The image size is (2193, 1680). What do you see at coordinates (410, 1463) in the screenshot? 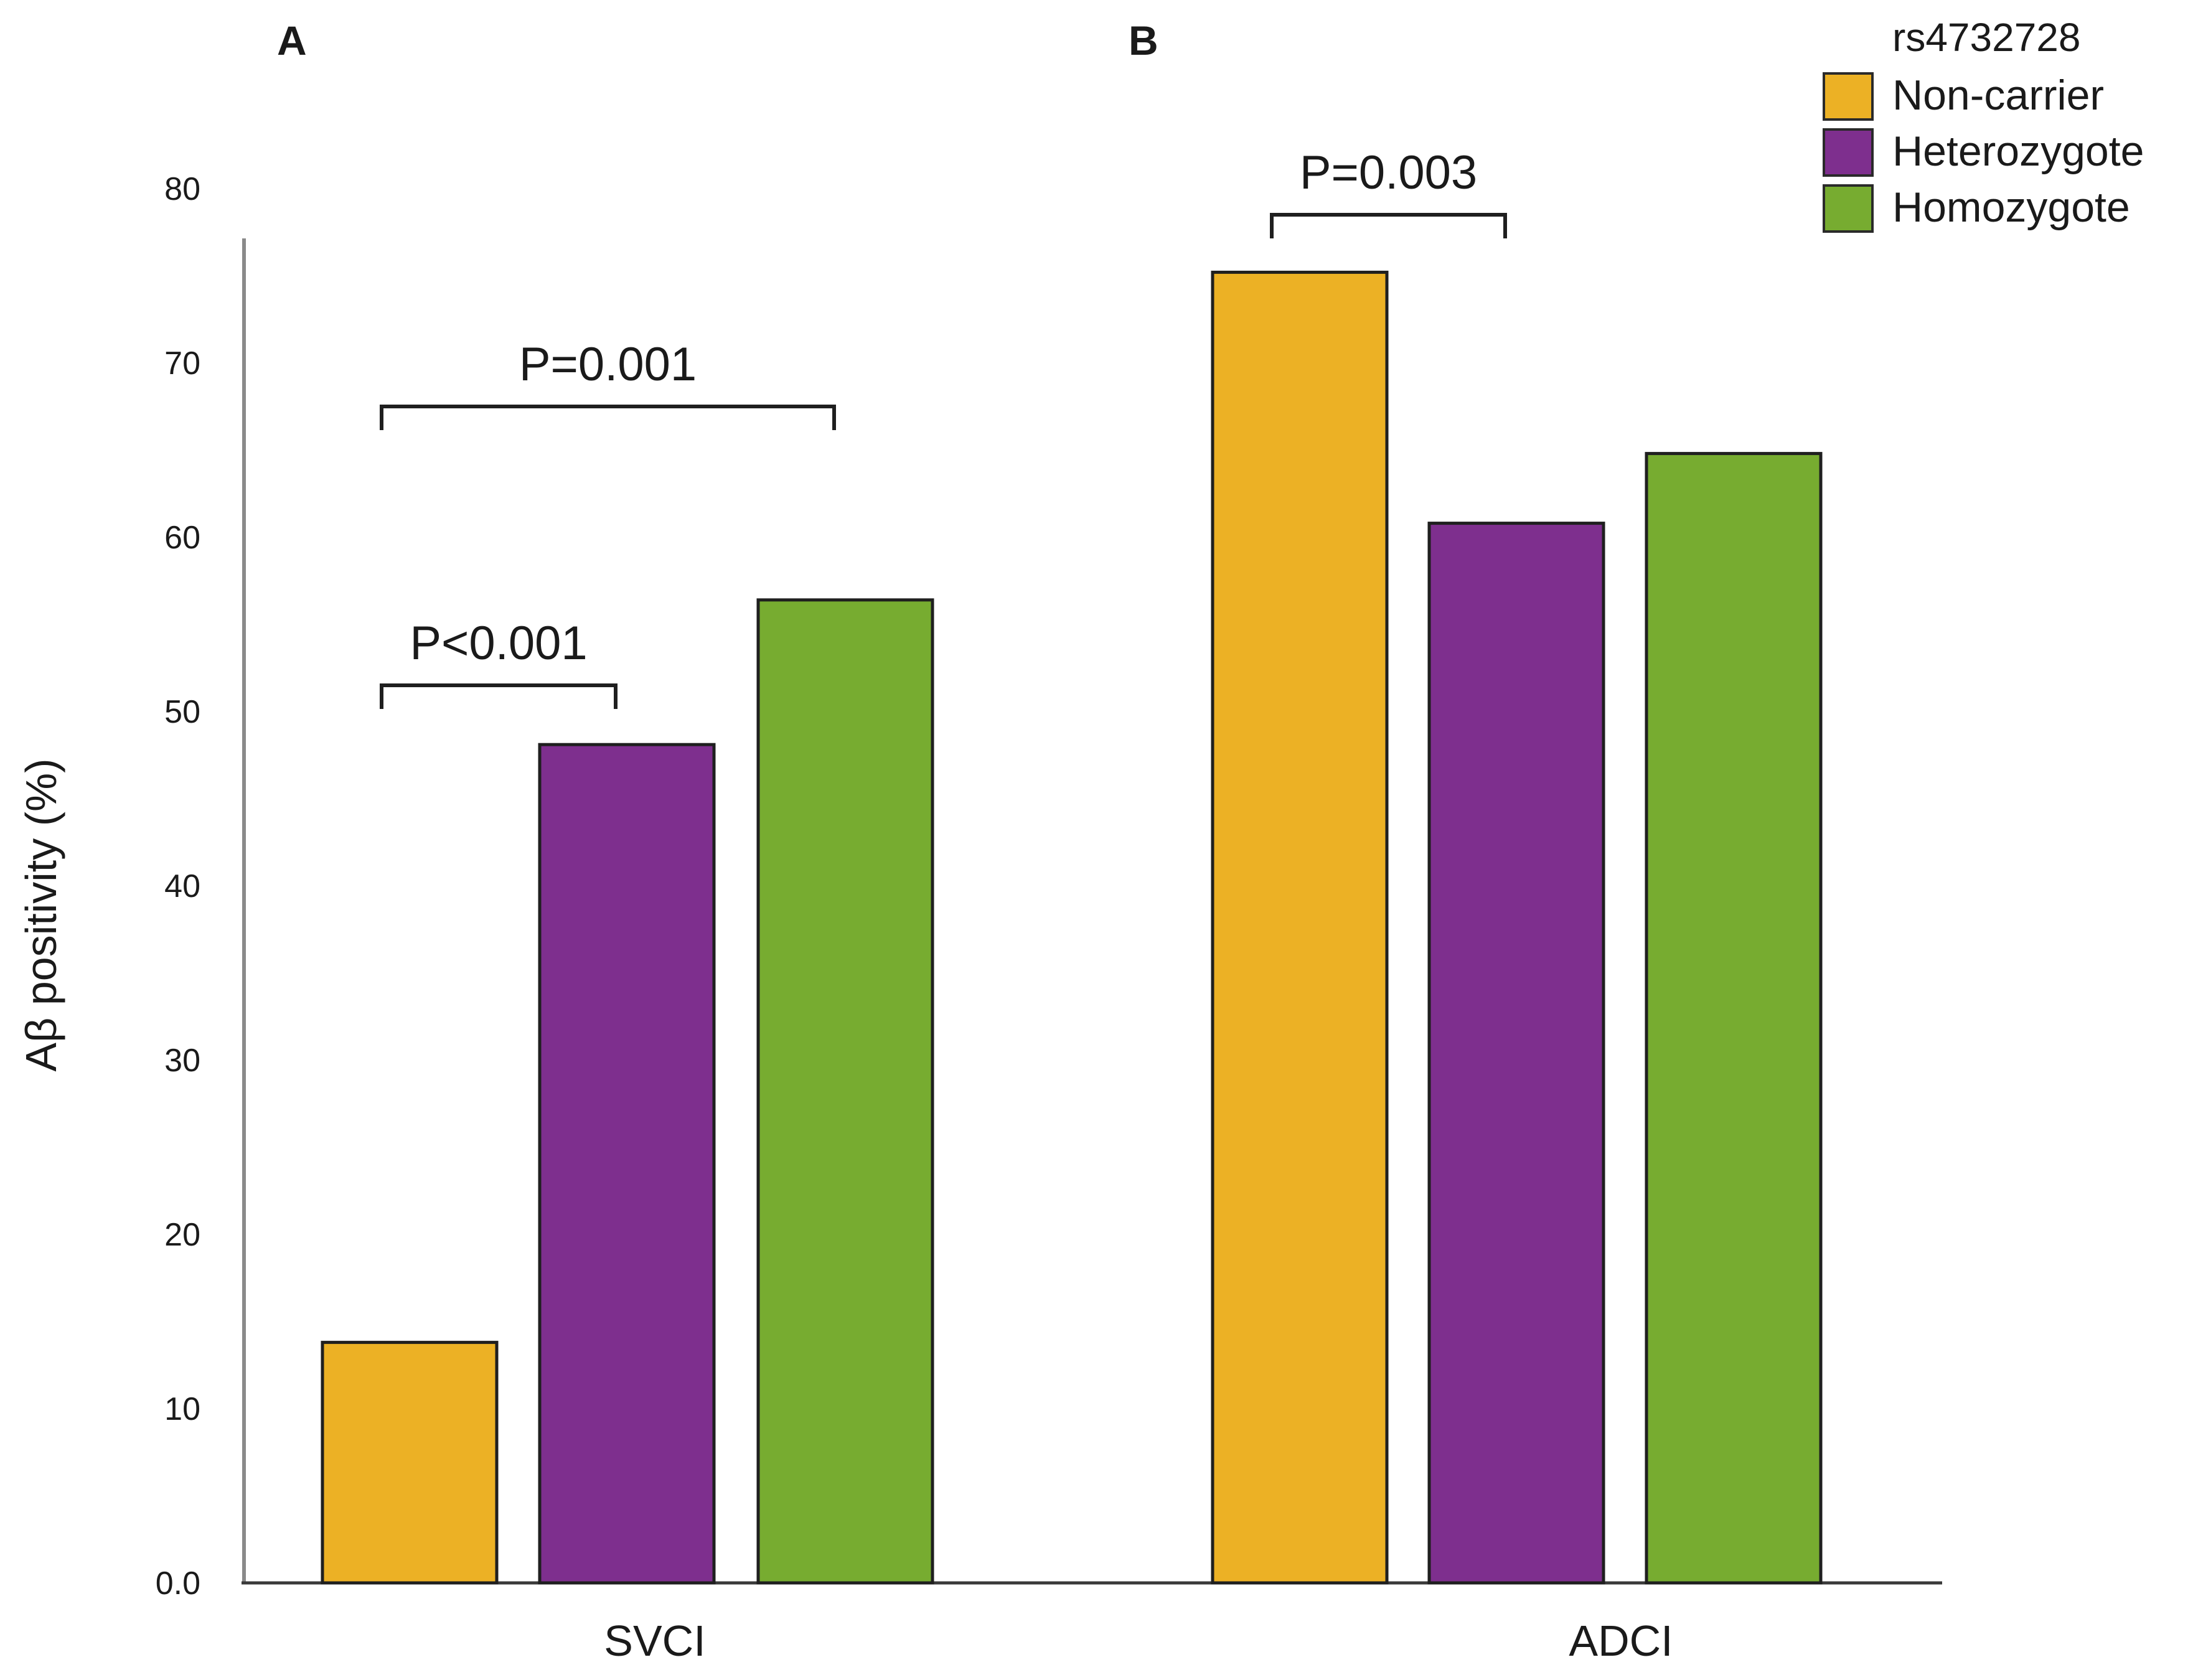
I see `bar-svci-non-carrier` at bounding box center [410, 1463].